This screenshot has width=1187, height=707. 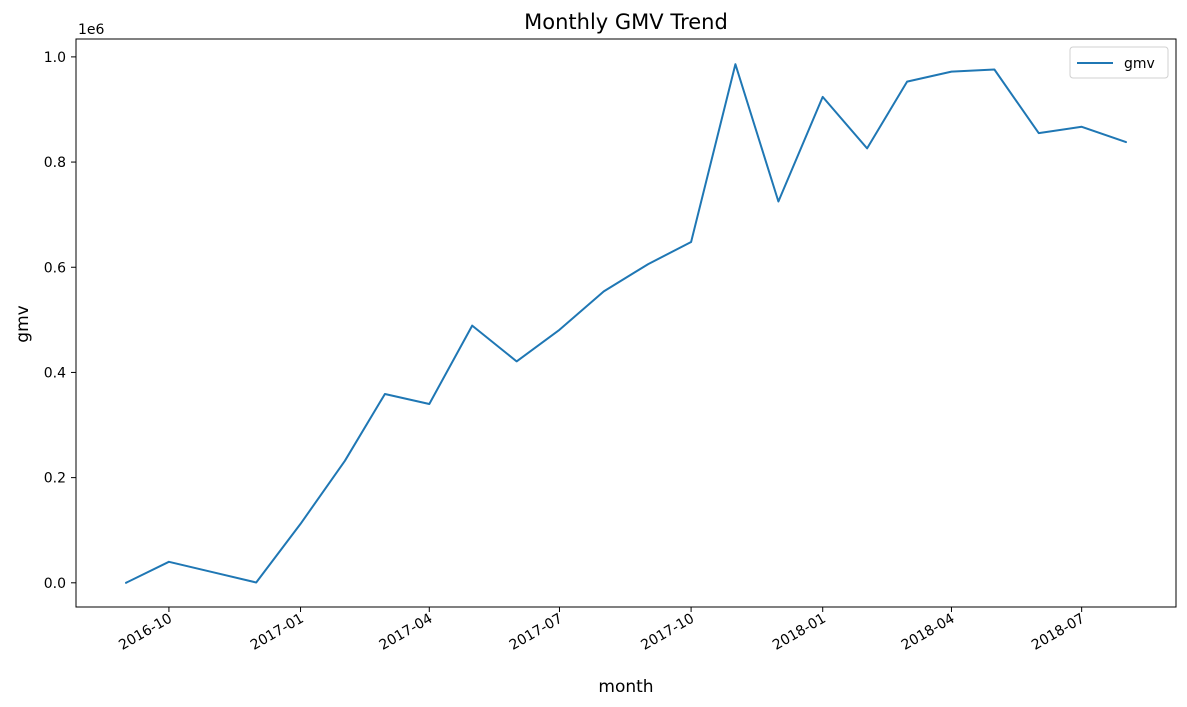 I want to click on y-tick-label: 1.0, so click(x=55, y=58).